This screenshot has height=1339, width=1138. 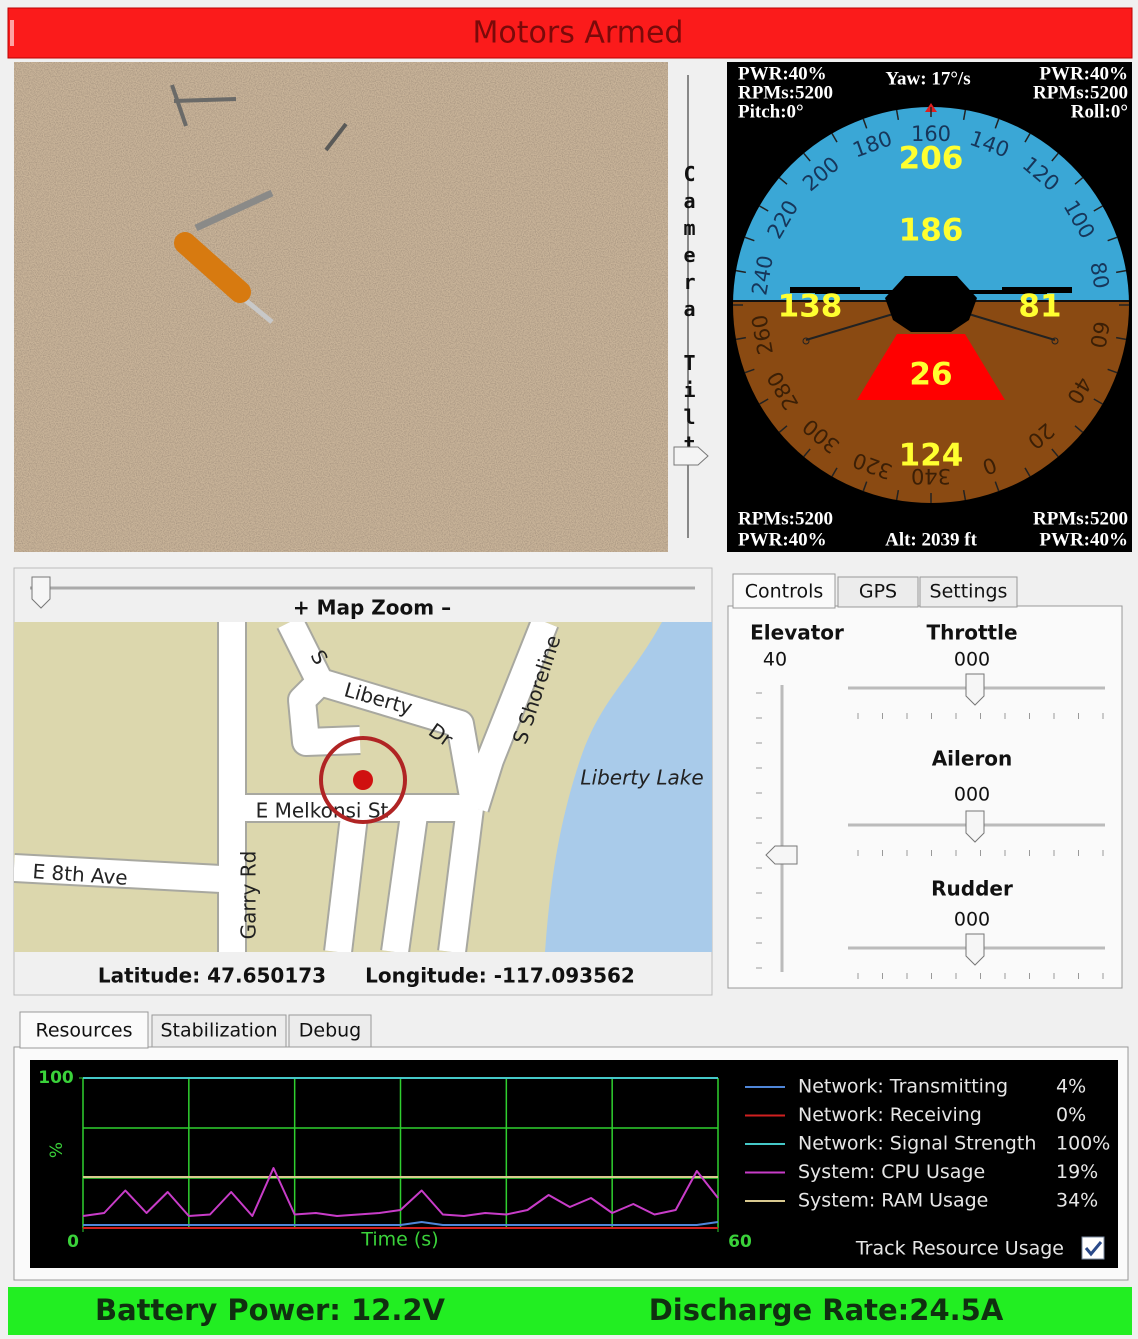 What do you see at coordinates (931, 159) in the screenshot?
I see `readout: 206` at bounding box center [931, 159].